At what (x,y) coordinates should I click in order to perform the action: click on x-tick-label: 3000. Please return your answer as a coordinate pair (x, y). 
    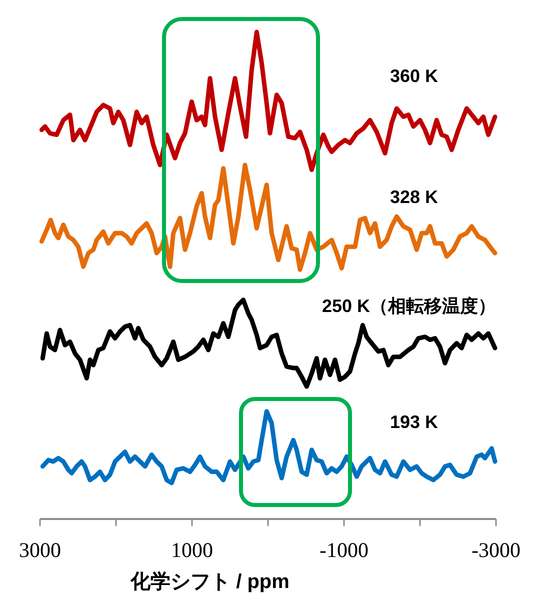
    Looking at the image, I should click on (40, 550).